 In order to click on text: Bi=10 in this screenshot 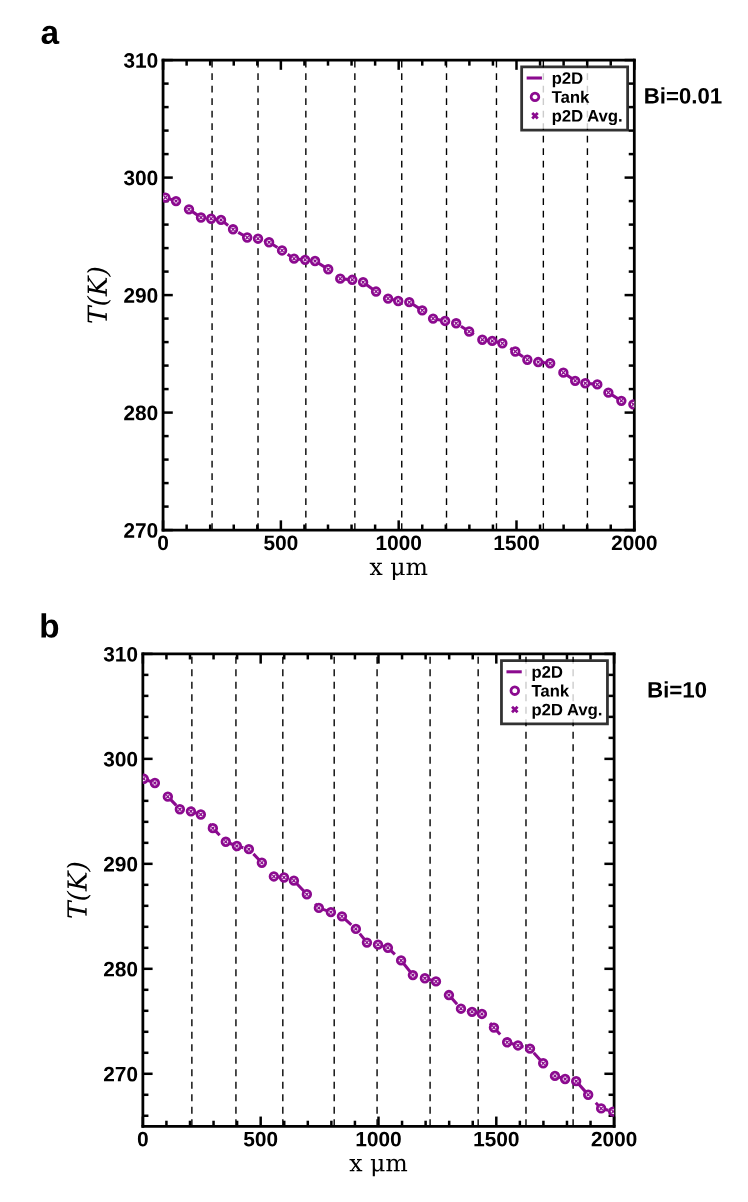, I will do `click(677, 689)`.